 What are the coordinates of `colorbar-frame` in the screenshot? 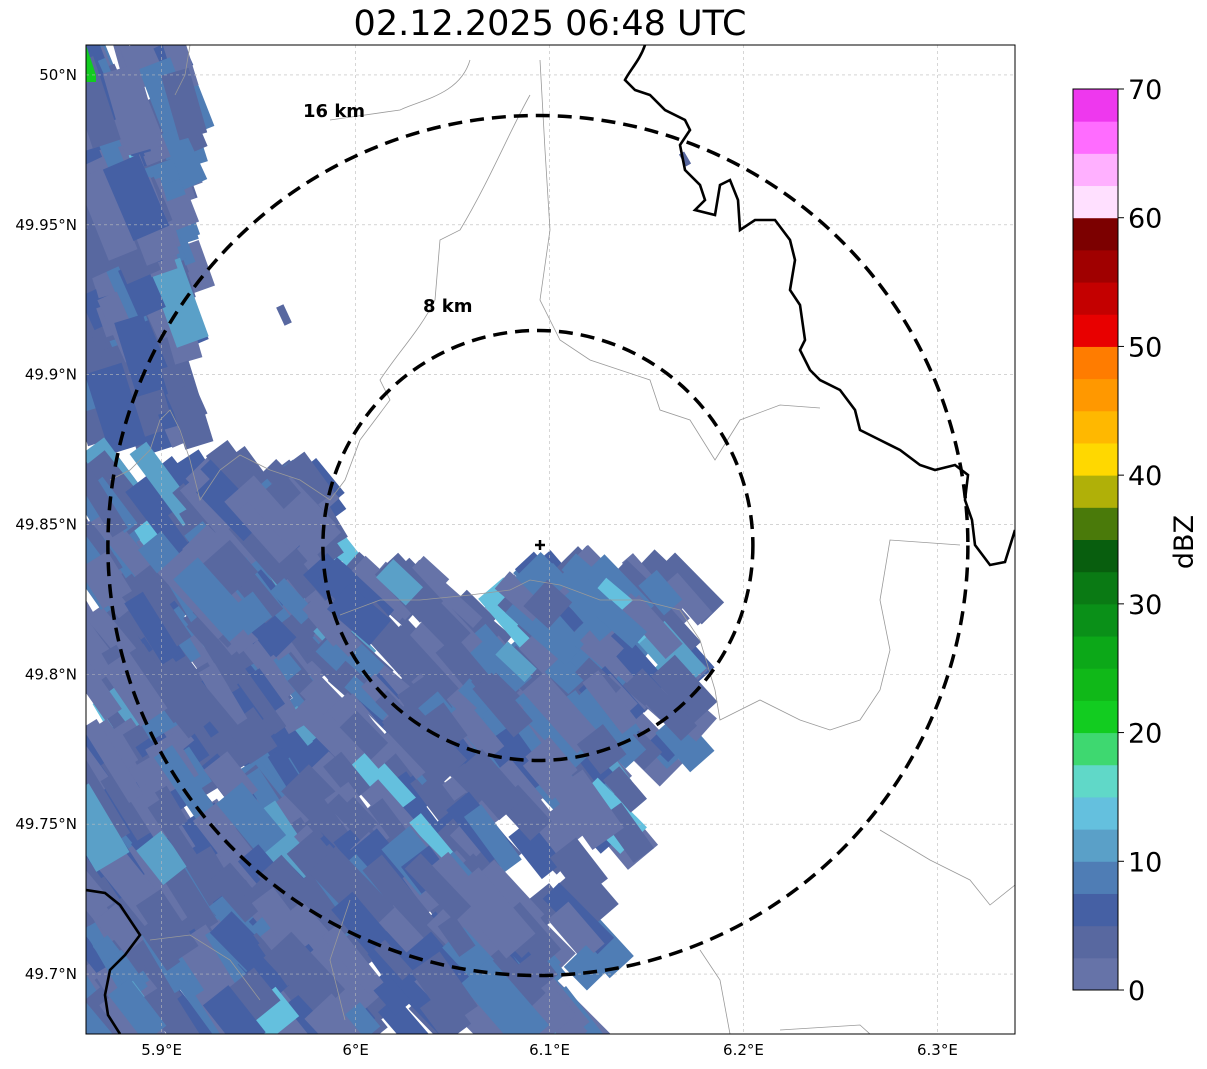 It's located at (1095, 539).